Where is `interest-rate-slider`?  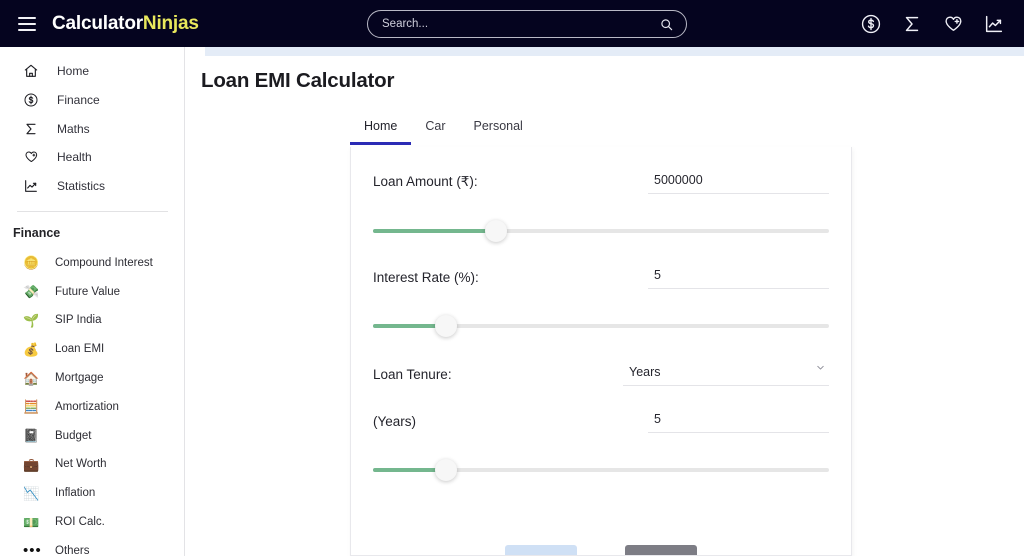
interest-rate-slider is located at coordinates (601, 326).